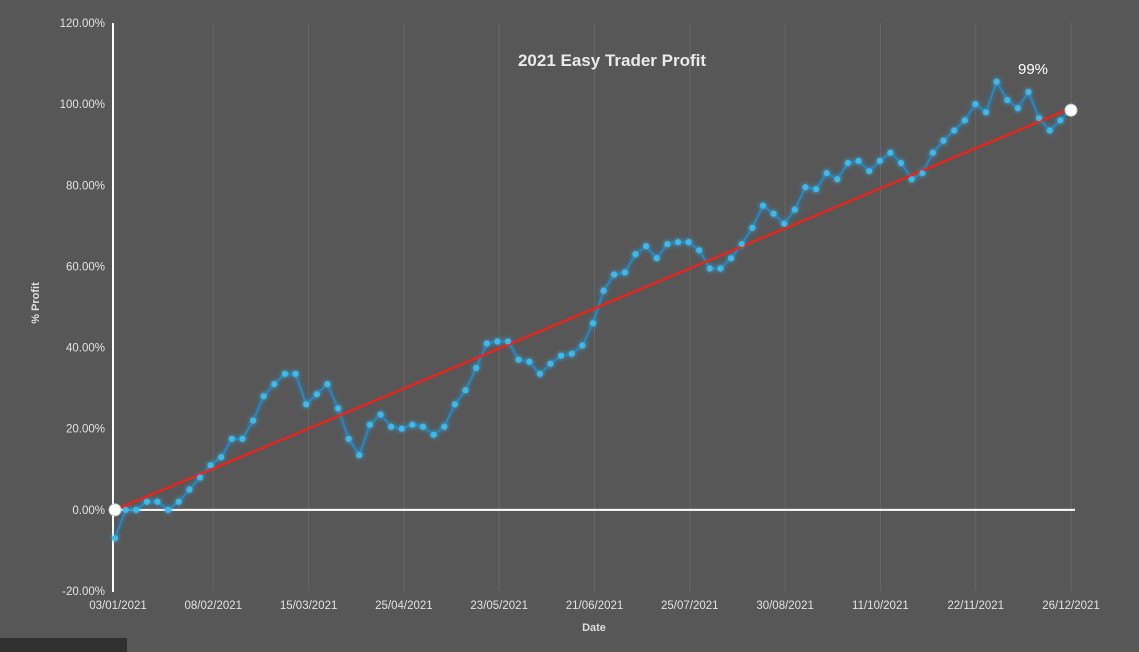 This screenshot has height=652, width=1139. I want to click on y-tick-label: 120.00%, so click(82, 24).